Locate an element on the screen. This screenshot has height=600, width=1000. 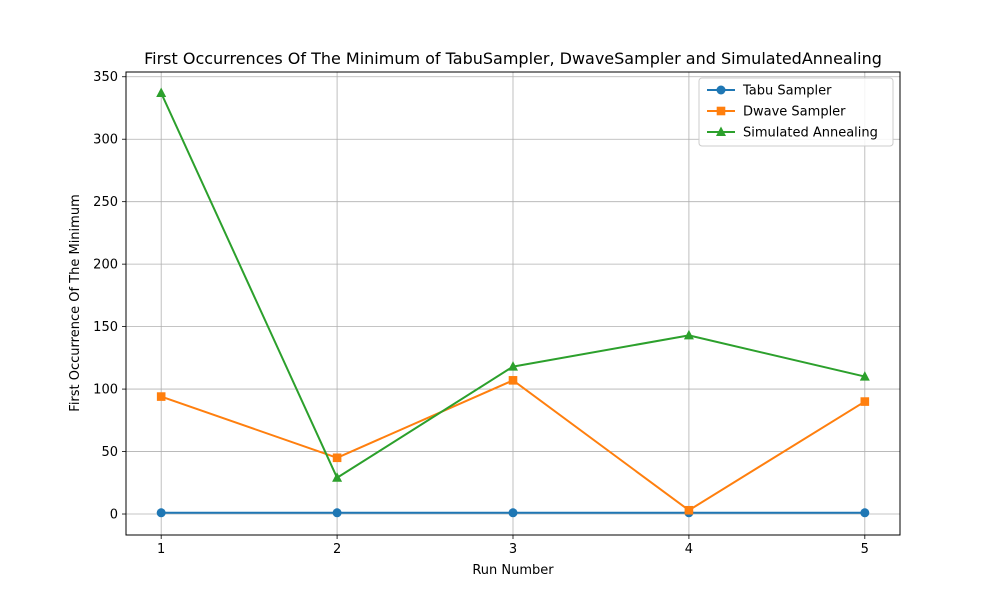
x-tick-label: 5 is located at coordinates (865, 549).